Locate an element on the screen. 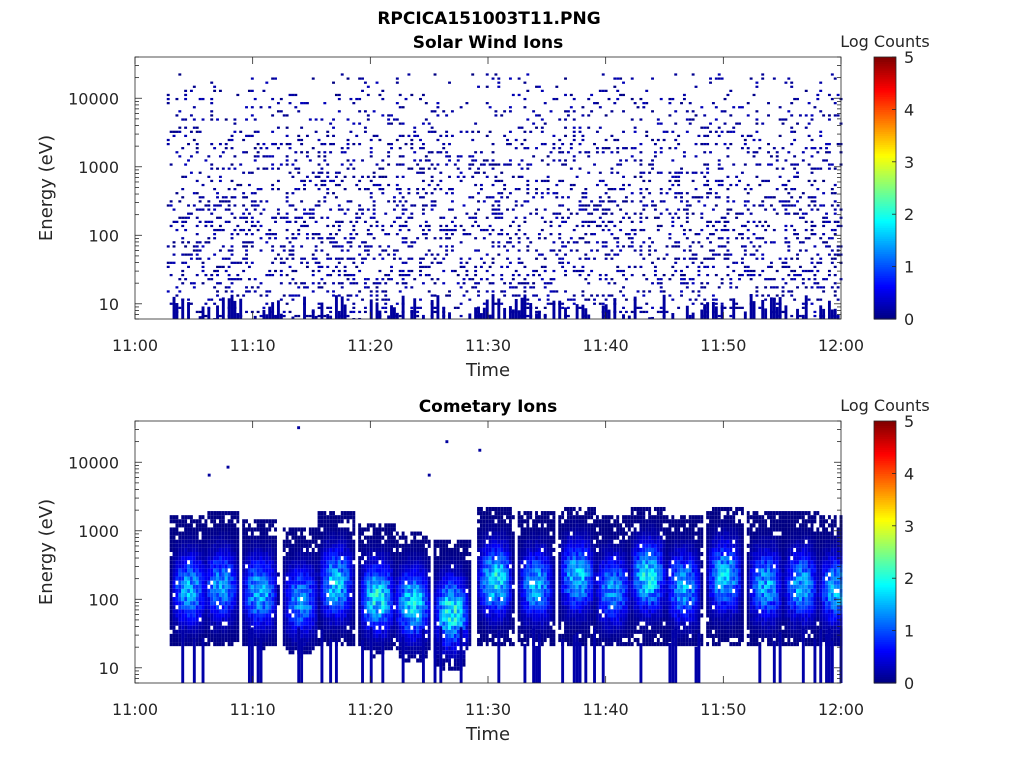 This screenshot has width=1024, height=768. x-tick-label: 11:10 is located at coordinates (253, 345).